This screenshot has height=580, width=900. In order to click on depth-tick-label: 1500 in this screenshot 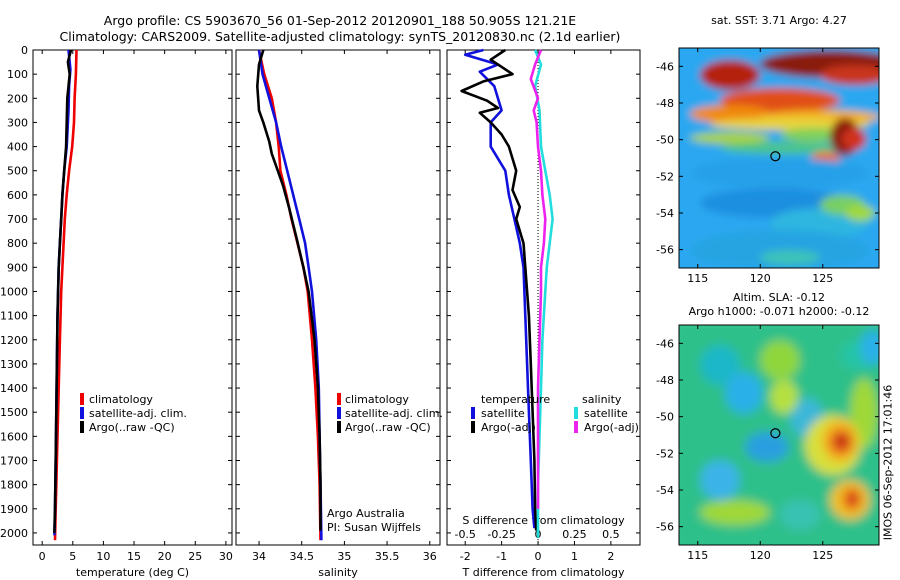, I will do `click(14, 412)`.